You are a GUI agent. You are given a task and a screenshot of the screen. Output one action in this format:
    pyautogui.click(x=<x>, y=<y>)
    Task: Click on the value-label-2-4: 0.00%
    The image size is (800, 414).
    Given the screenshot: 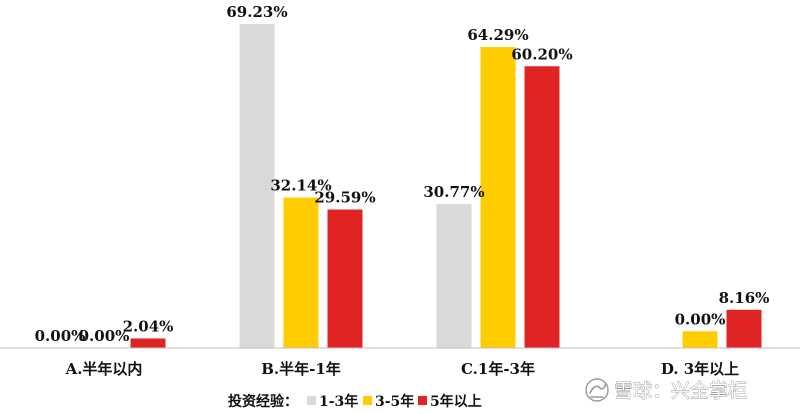 What is the action you would take?
    pyautogui.click(x=700, y=319)
    